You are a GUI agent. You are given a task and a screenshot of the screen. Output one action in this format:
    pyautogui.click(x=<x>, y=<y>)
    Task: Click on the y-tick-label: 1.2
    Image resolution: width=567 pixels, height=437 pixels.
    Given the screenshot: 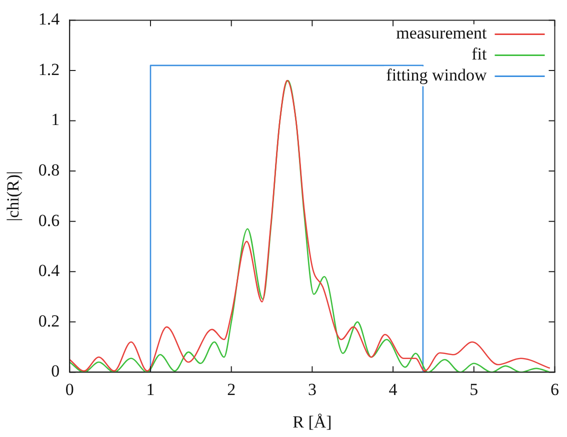 What is the action you would take?
    pyautogui.click(x=49, y=69)
    